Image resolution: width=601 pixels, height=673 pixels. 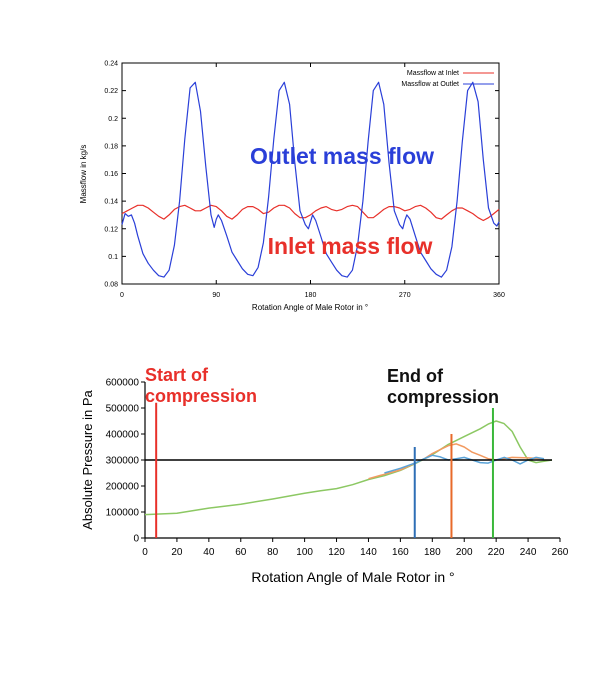 I want to click on chart1-y-tick-label: 0.14, so click(x=111, y=202).